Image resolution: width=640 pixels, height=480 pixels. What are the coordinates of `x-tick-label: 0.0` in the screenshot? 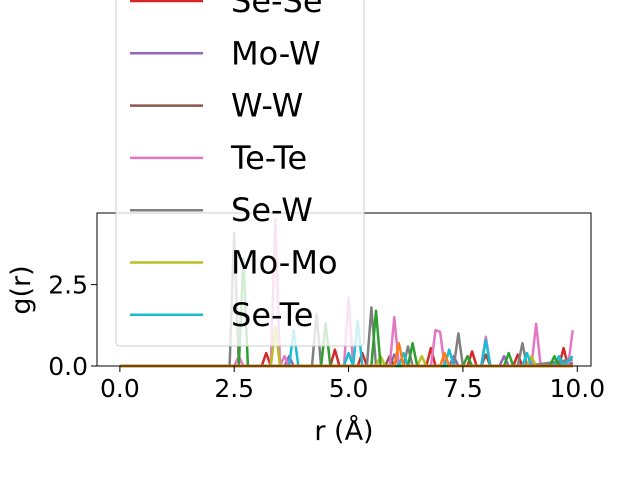 It's located at (120, 388).